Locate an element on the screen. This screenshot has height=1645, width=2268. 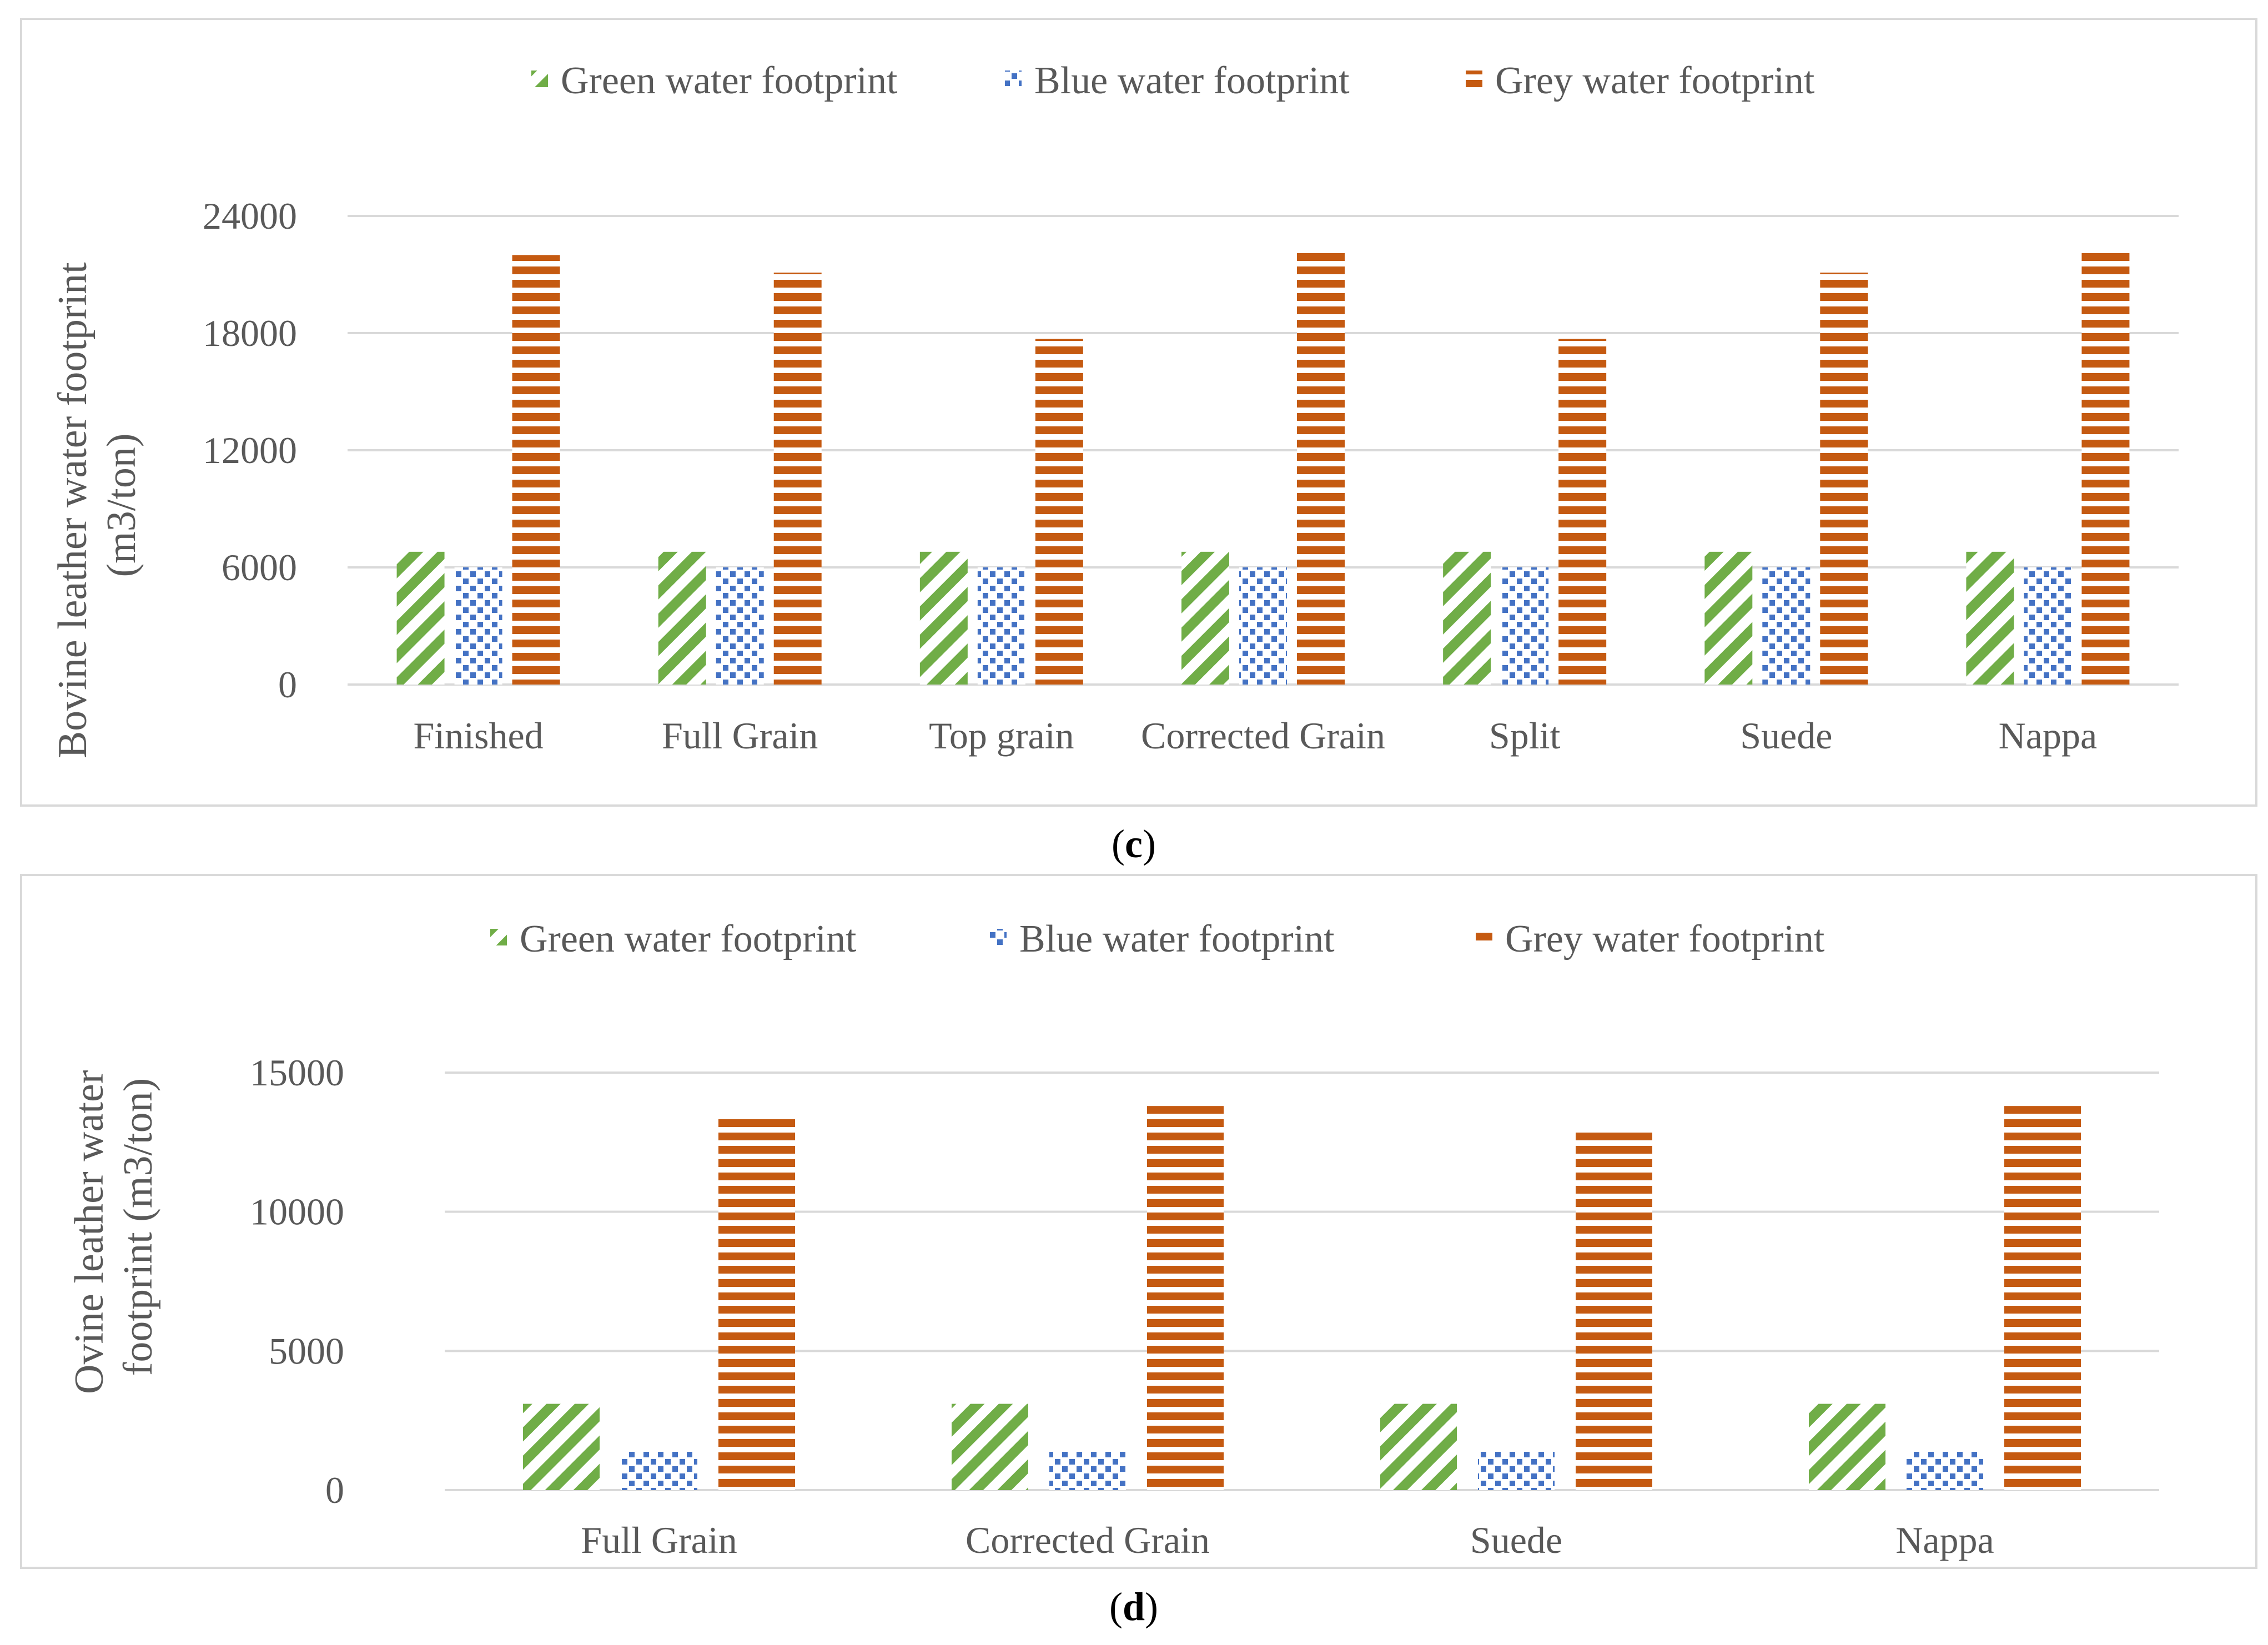
bar-grey-water-footprint-top-grain is located at coordinates (1059, 512).